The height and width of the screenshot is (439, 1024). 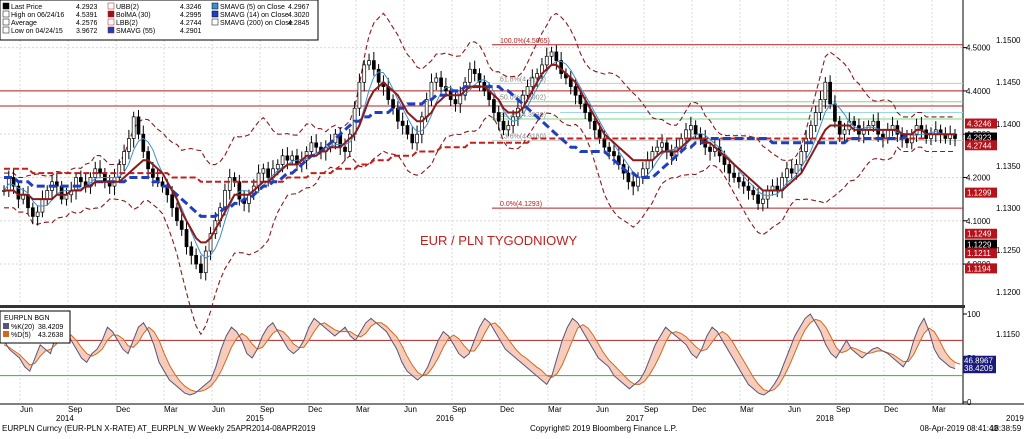 I want to click on legend-label: SMAVG (5) on Close, so click(x=252, y=7).